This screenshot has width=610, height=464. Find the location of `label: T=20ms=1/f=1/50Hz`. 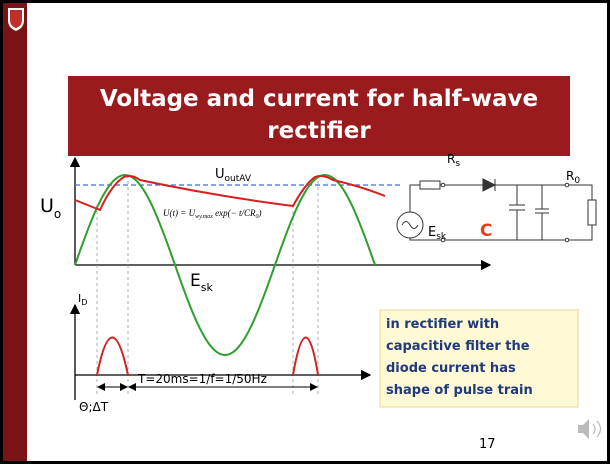

label: T=20ms=1/f=1/50Hz is located at coordinates (202, 379).